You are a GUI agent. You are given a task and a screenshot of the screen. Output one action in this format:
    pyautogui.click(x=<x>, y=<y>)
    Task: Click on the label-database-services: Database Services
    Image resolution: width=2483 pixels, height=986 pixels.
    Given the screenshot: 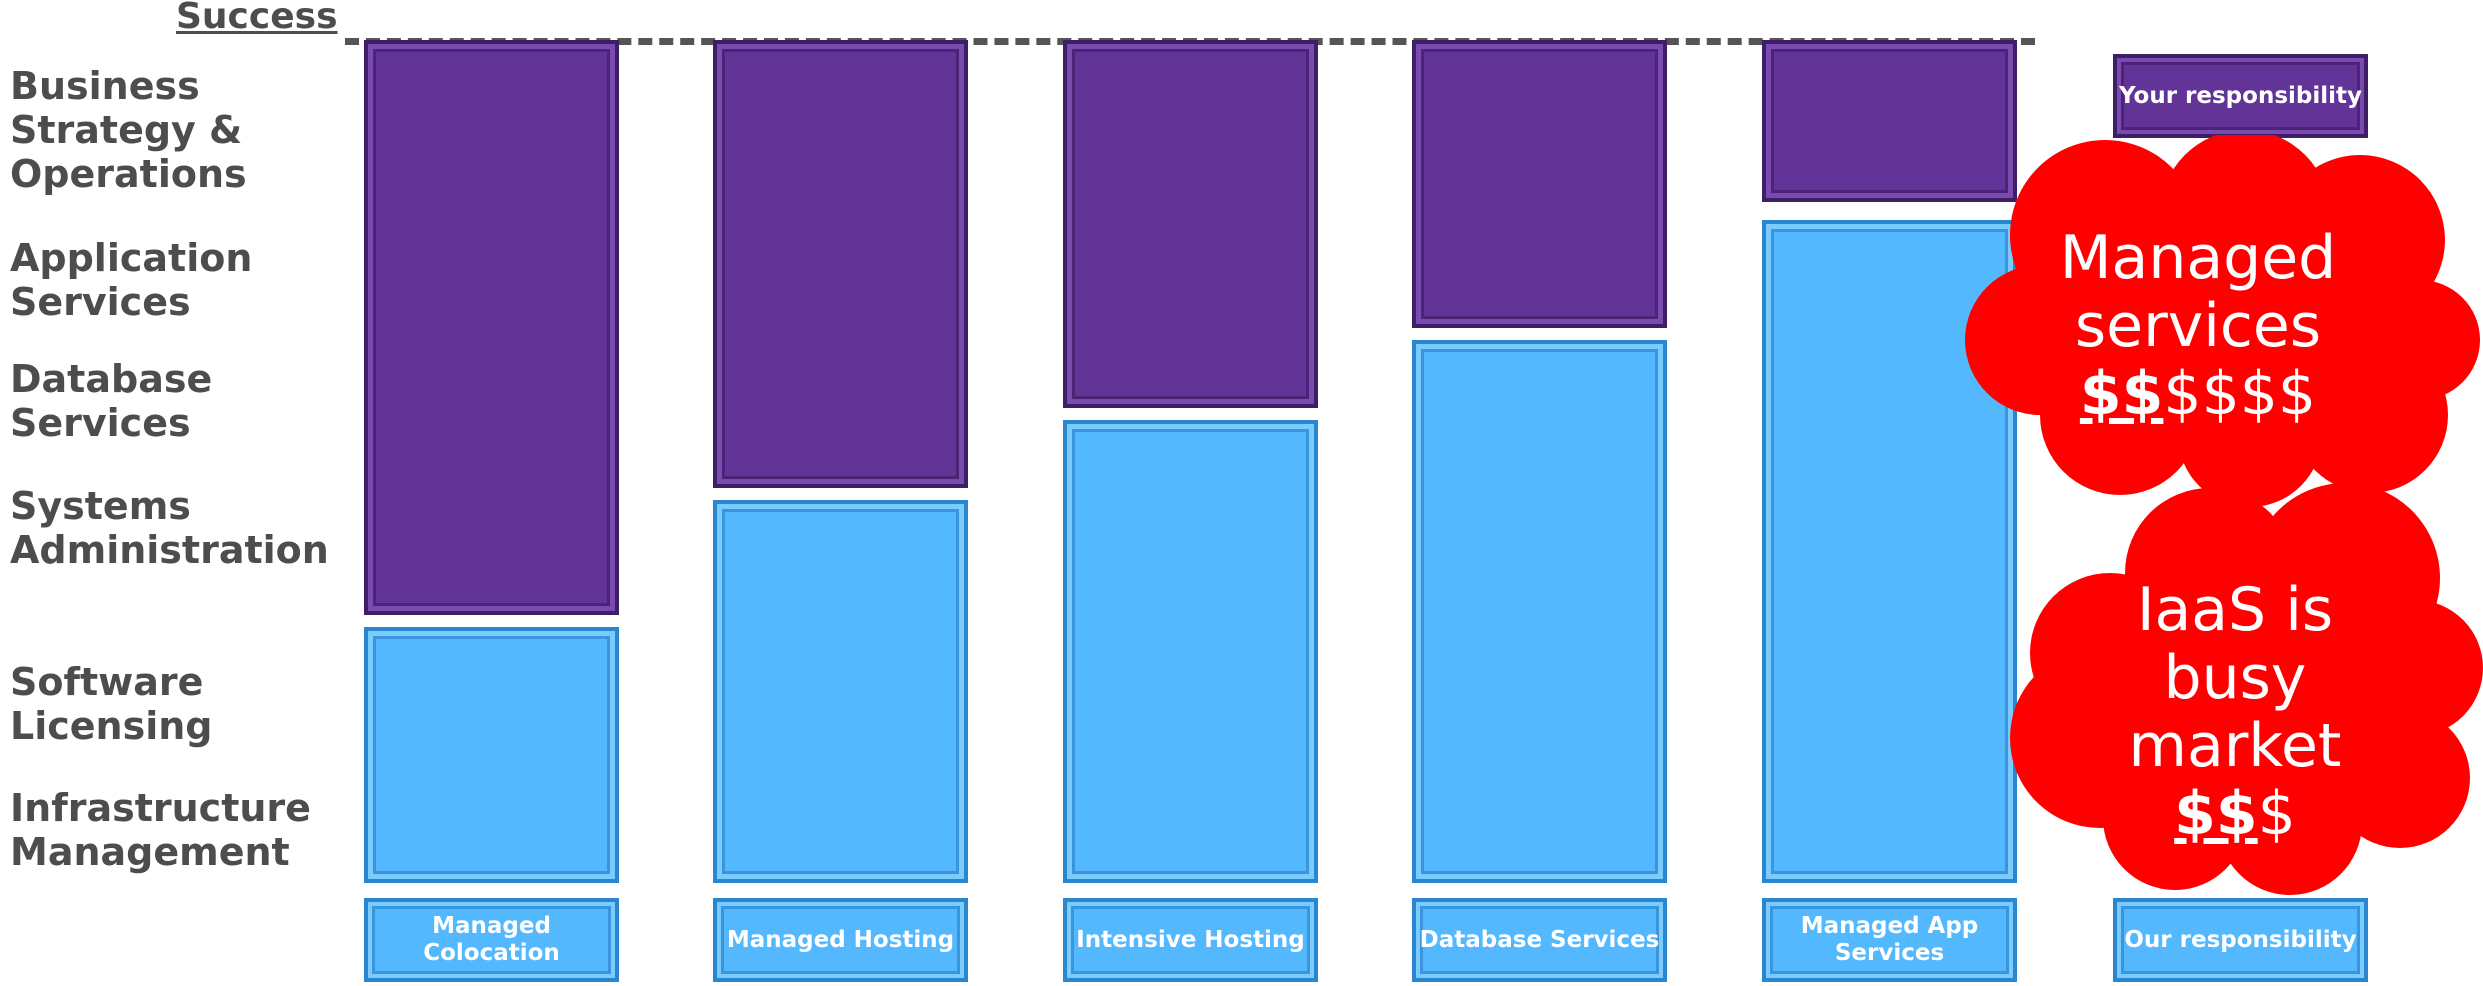 What is the action you would take?
    pyautogui.click(x=1539, y=940)
    